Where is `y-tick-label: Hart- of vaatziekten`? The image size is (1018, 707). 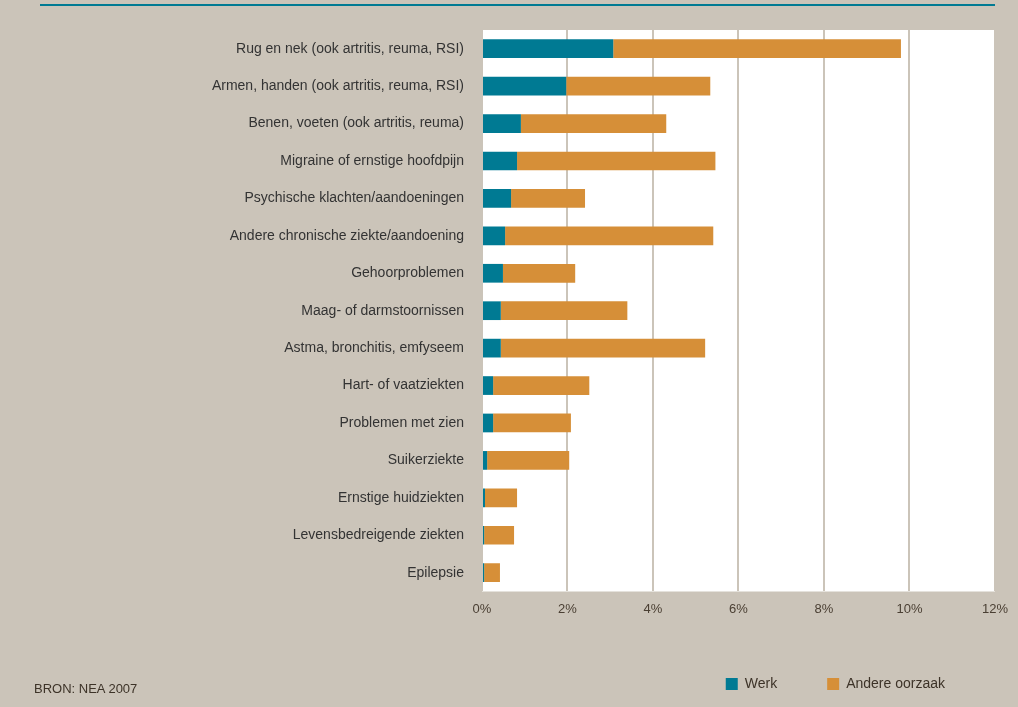
y-tick-label: Hart- of vaatziekten is located at coordinates (403, 384).